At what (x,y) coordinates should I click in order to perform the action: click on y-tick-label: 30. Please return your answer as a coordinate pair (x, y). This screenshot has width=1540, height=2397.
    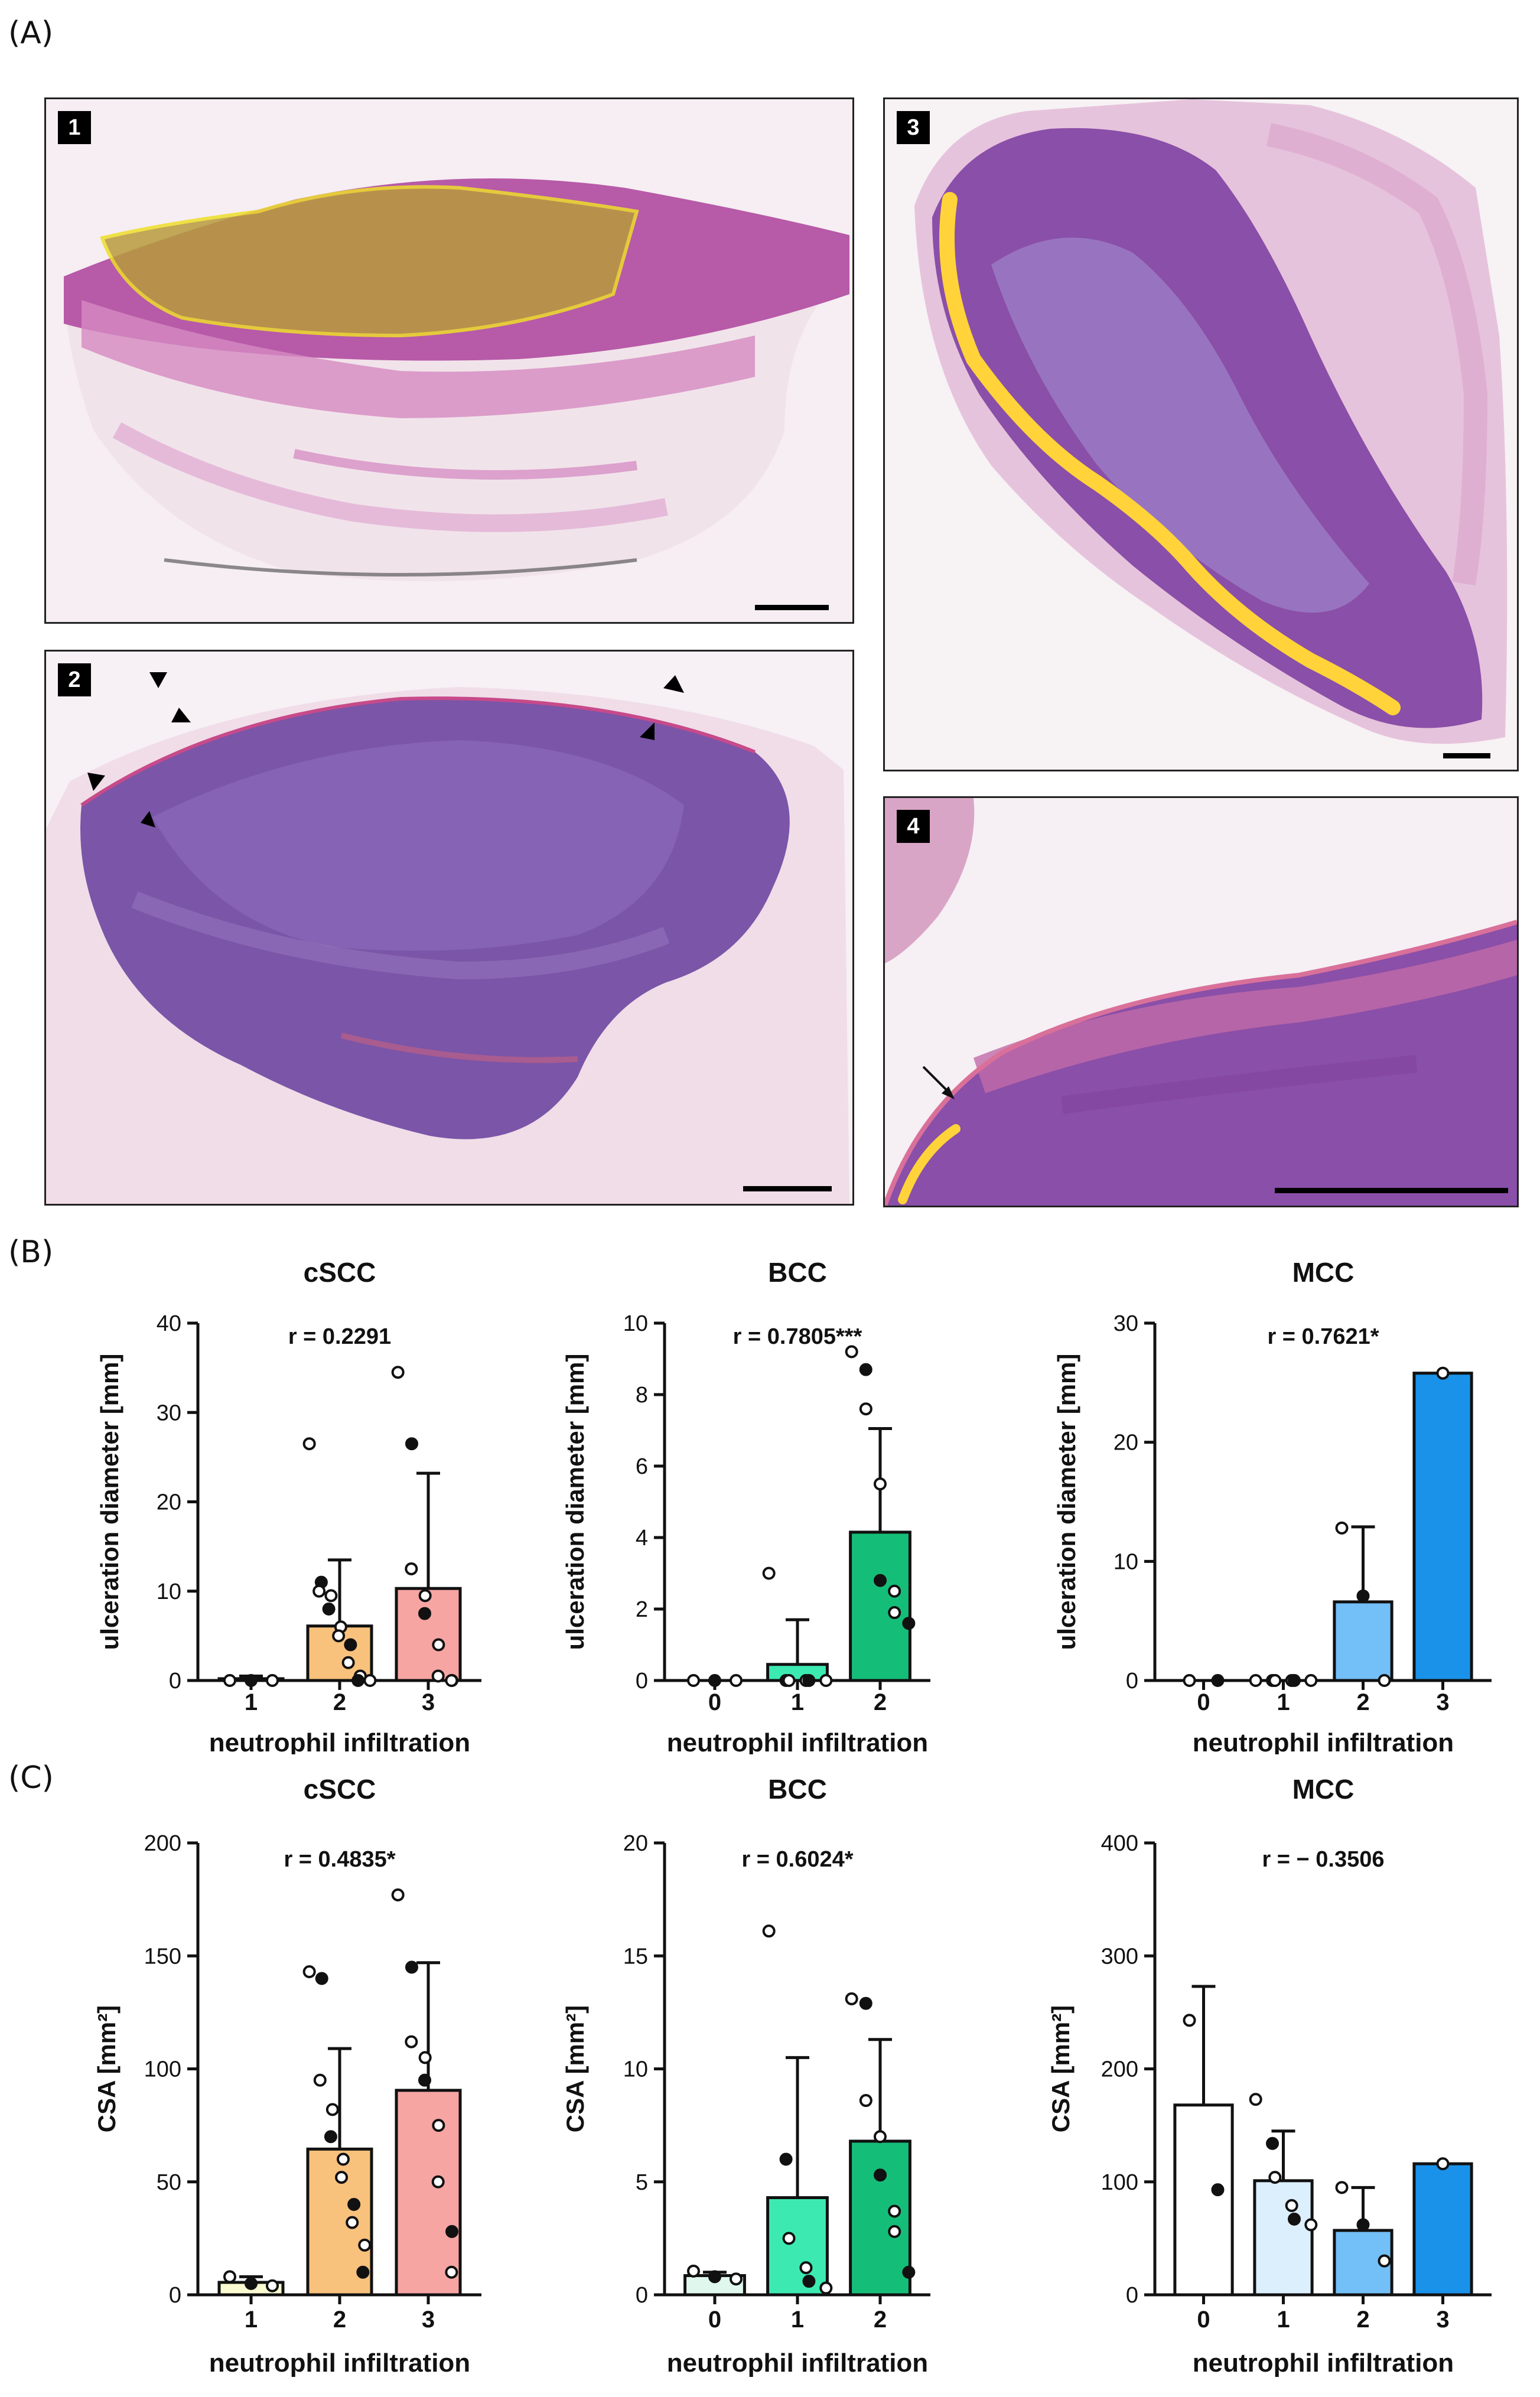
    Looking at the image, I should click on (1126, 1323).